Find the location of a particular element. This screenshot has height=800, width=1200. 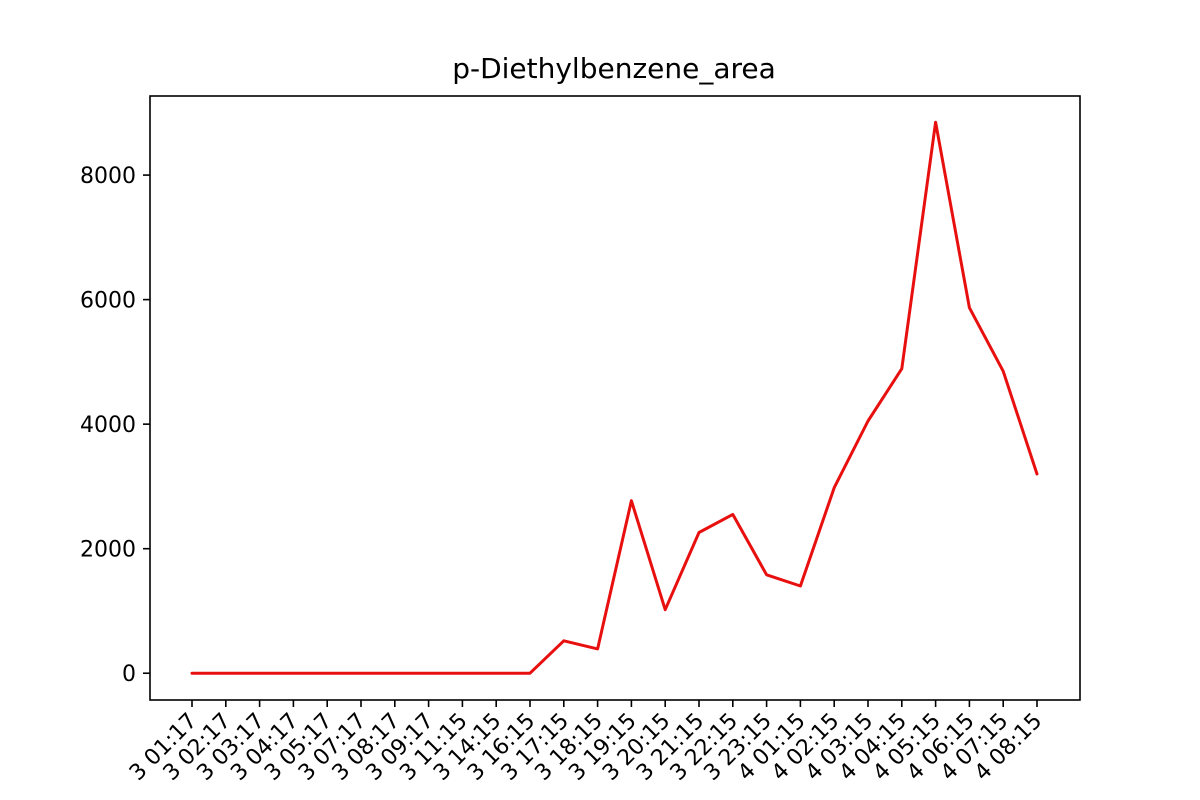

chart-title: p-Diethylbenzene_area is located at coordinates (614, 68).